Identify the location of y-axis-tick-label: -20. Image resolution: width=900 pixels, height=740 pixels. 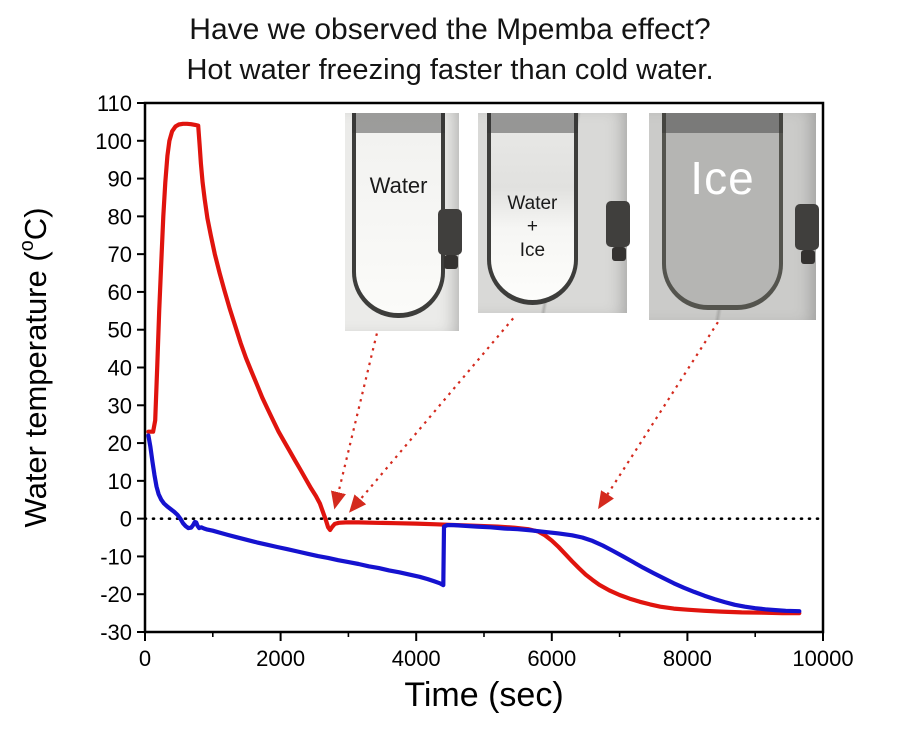
(116, 594).